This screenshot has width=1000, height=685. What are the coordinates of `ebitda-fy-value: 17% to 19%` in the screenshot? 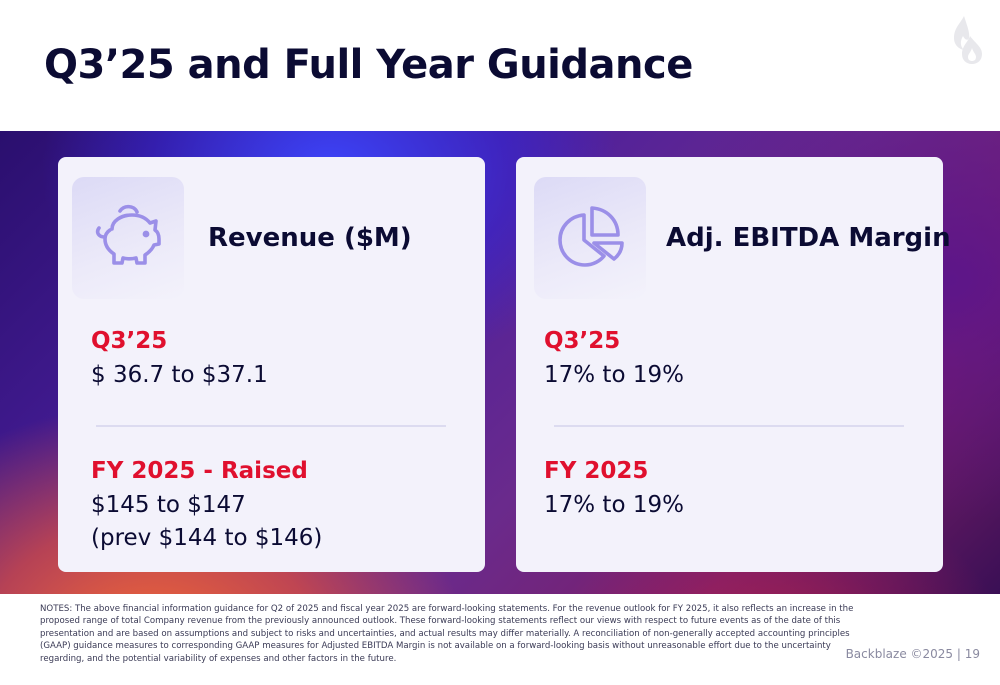 It's located at (614, 505).